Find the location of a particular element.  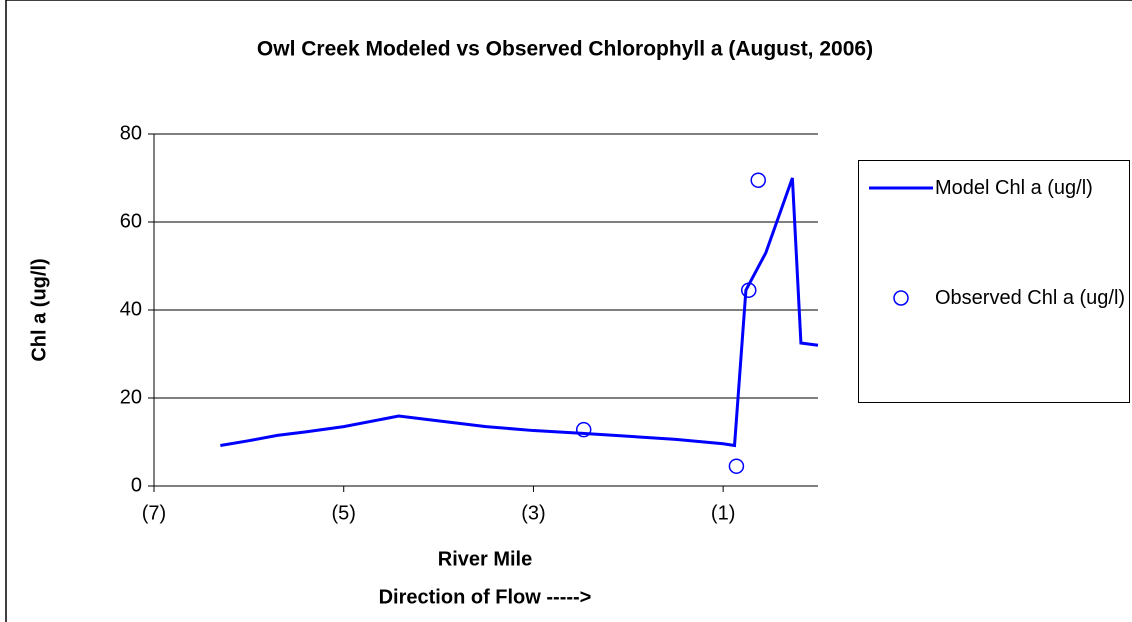

legend-label: Model Chl a (ug/l) is located at coordinates (1014, 188).